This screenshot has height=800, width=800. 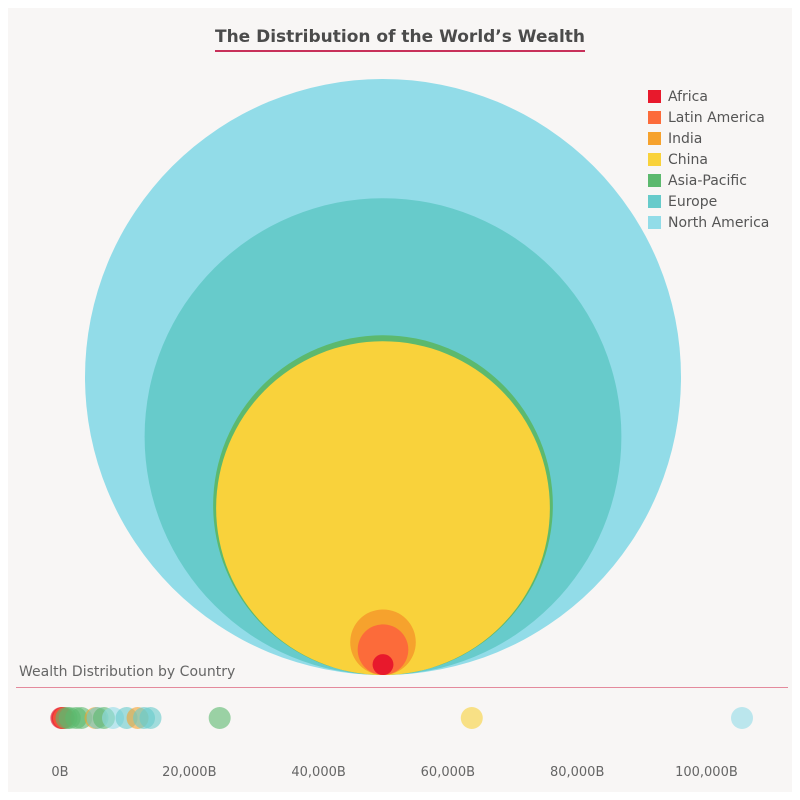 What do you see at coordinates (59, 772) in the screenshot?
I see `x-tick-label: 0B` at bounding box center [59, 772].